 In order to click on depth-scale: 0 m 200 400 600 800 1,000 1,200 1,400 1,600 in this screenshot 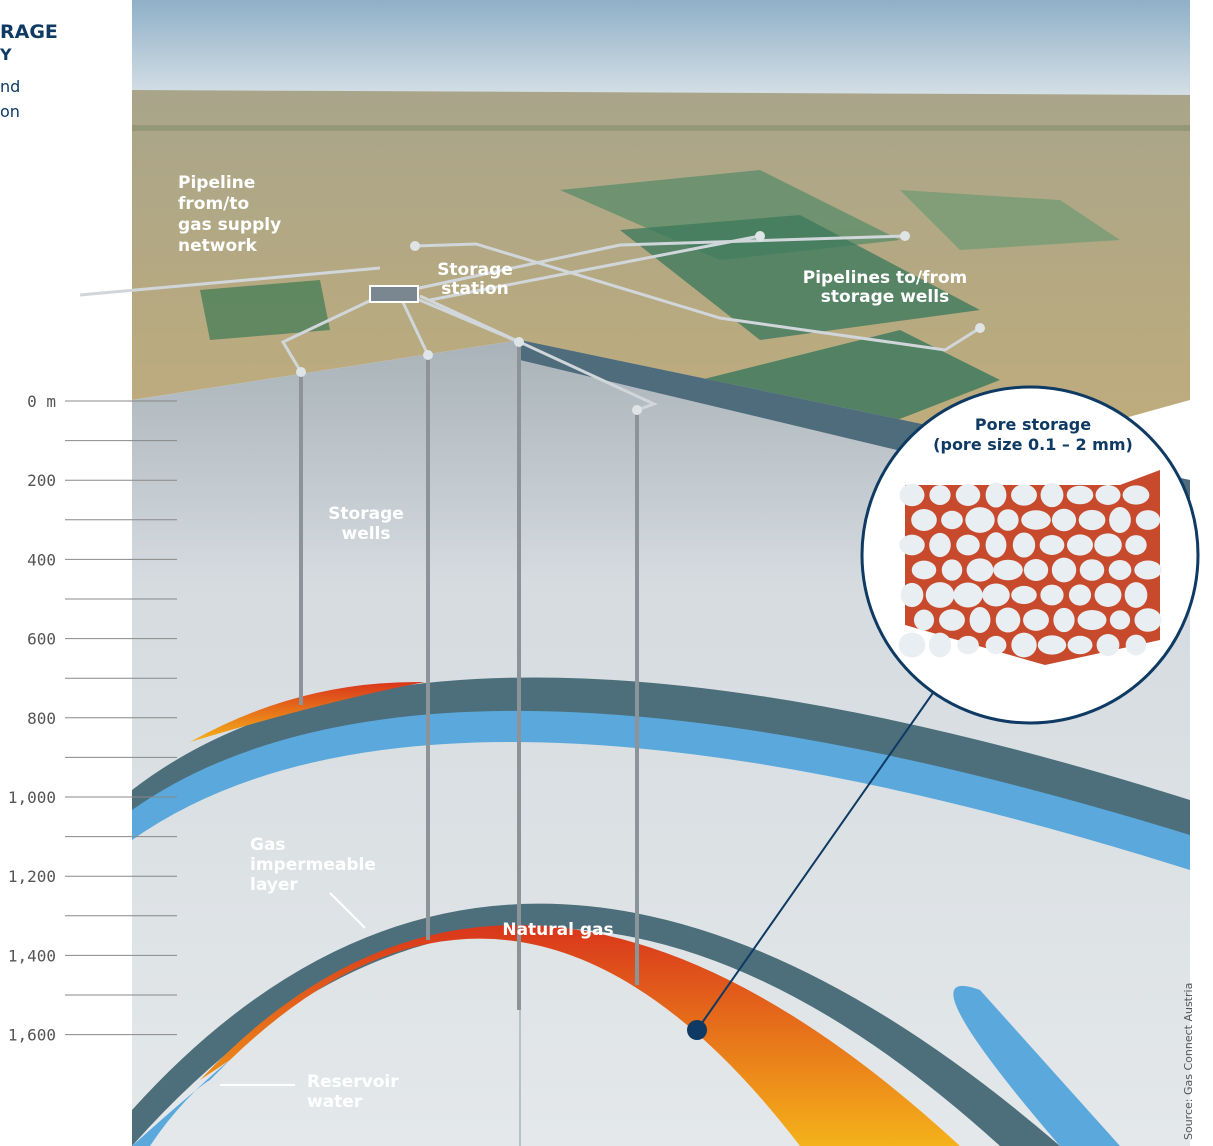, I will do `click(92, 718)`.